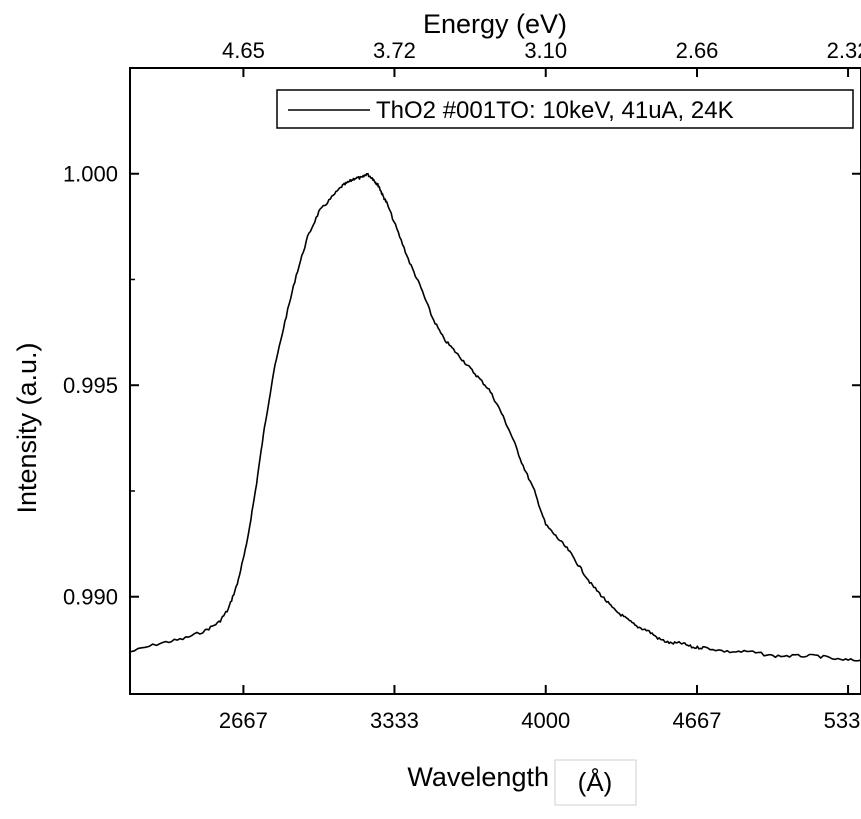 This screenshot has height=819, width=861. Describe the element at coordinates (101, 338) in the screenshot. I see `left-axis-ticks: 0.990 0.995 1.000` at that location.